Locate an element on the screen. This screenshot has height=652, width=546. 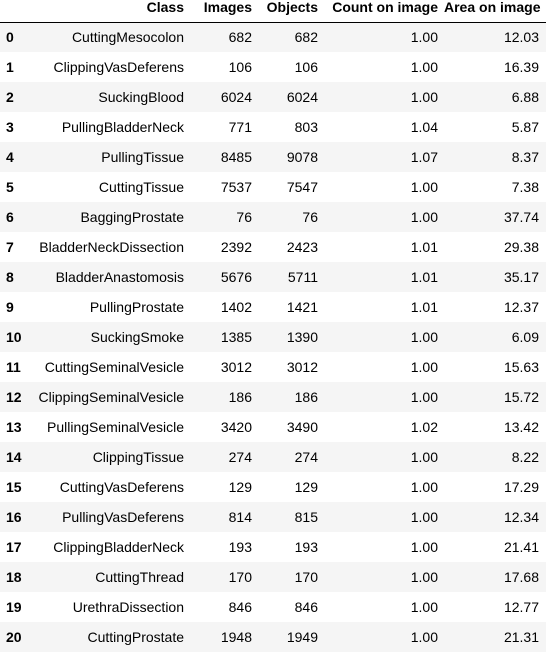
row-index: 11 is located at coordinates (13, 367).